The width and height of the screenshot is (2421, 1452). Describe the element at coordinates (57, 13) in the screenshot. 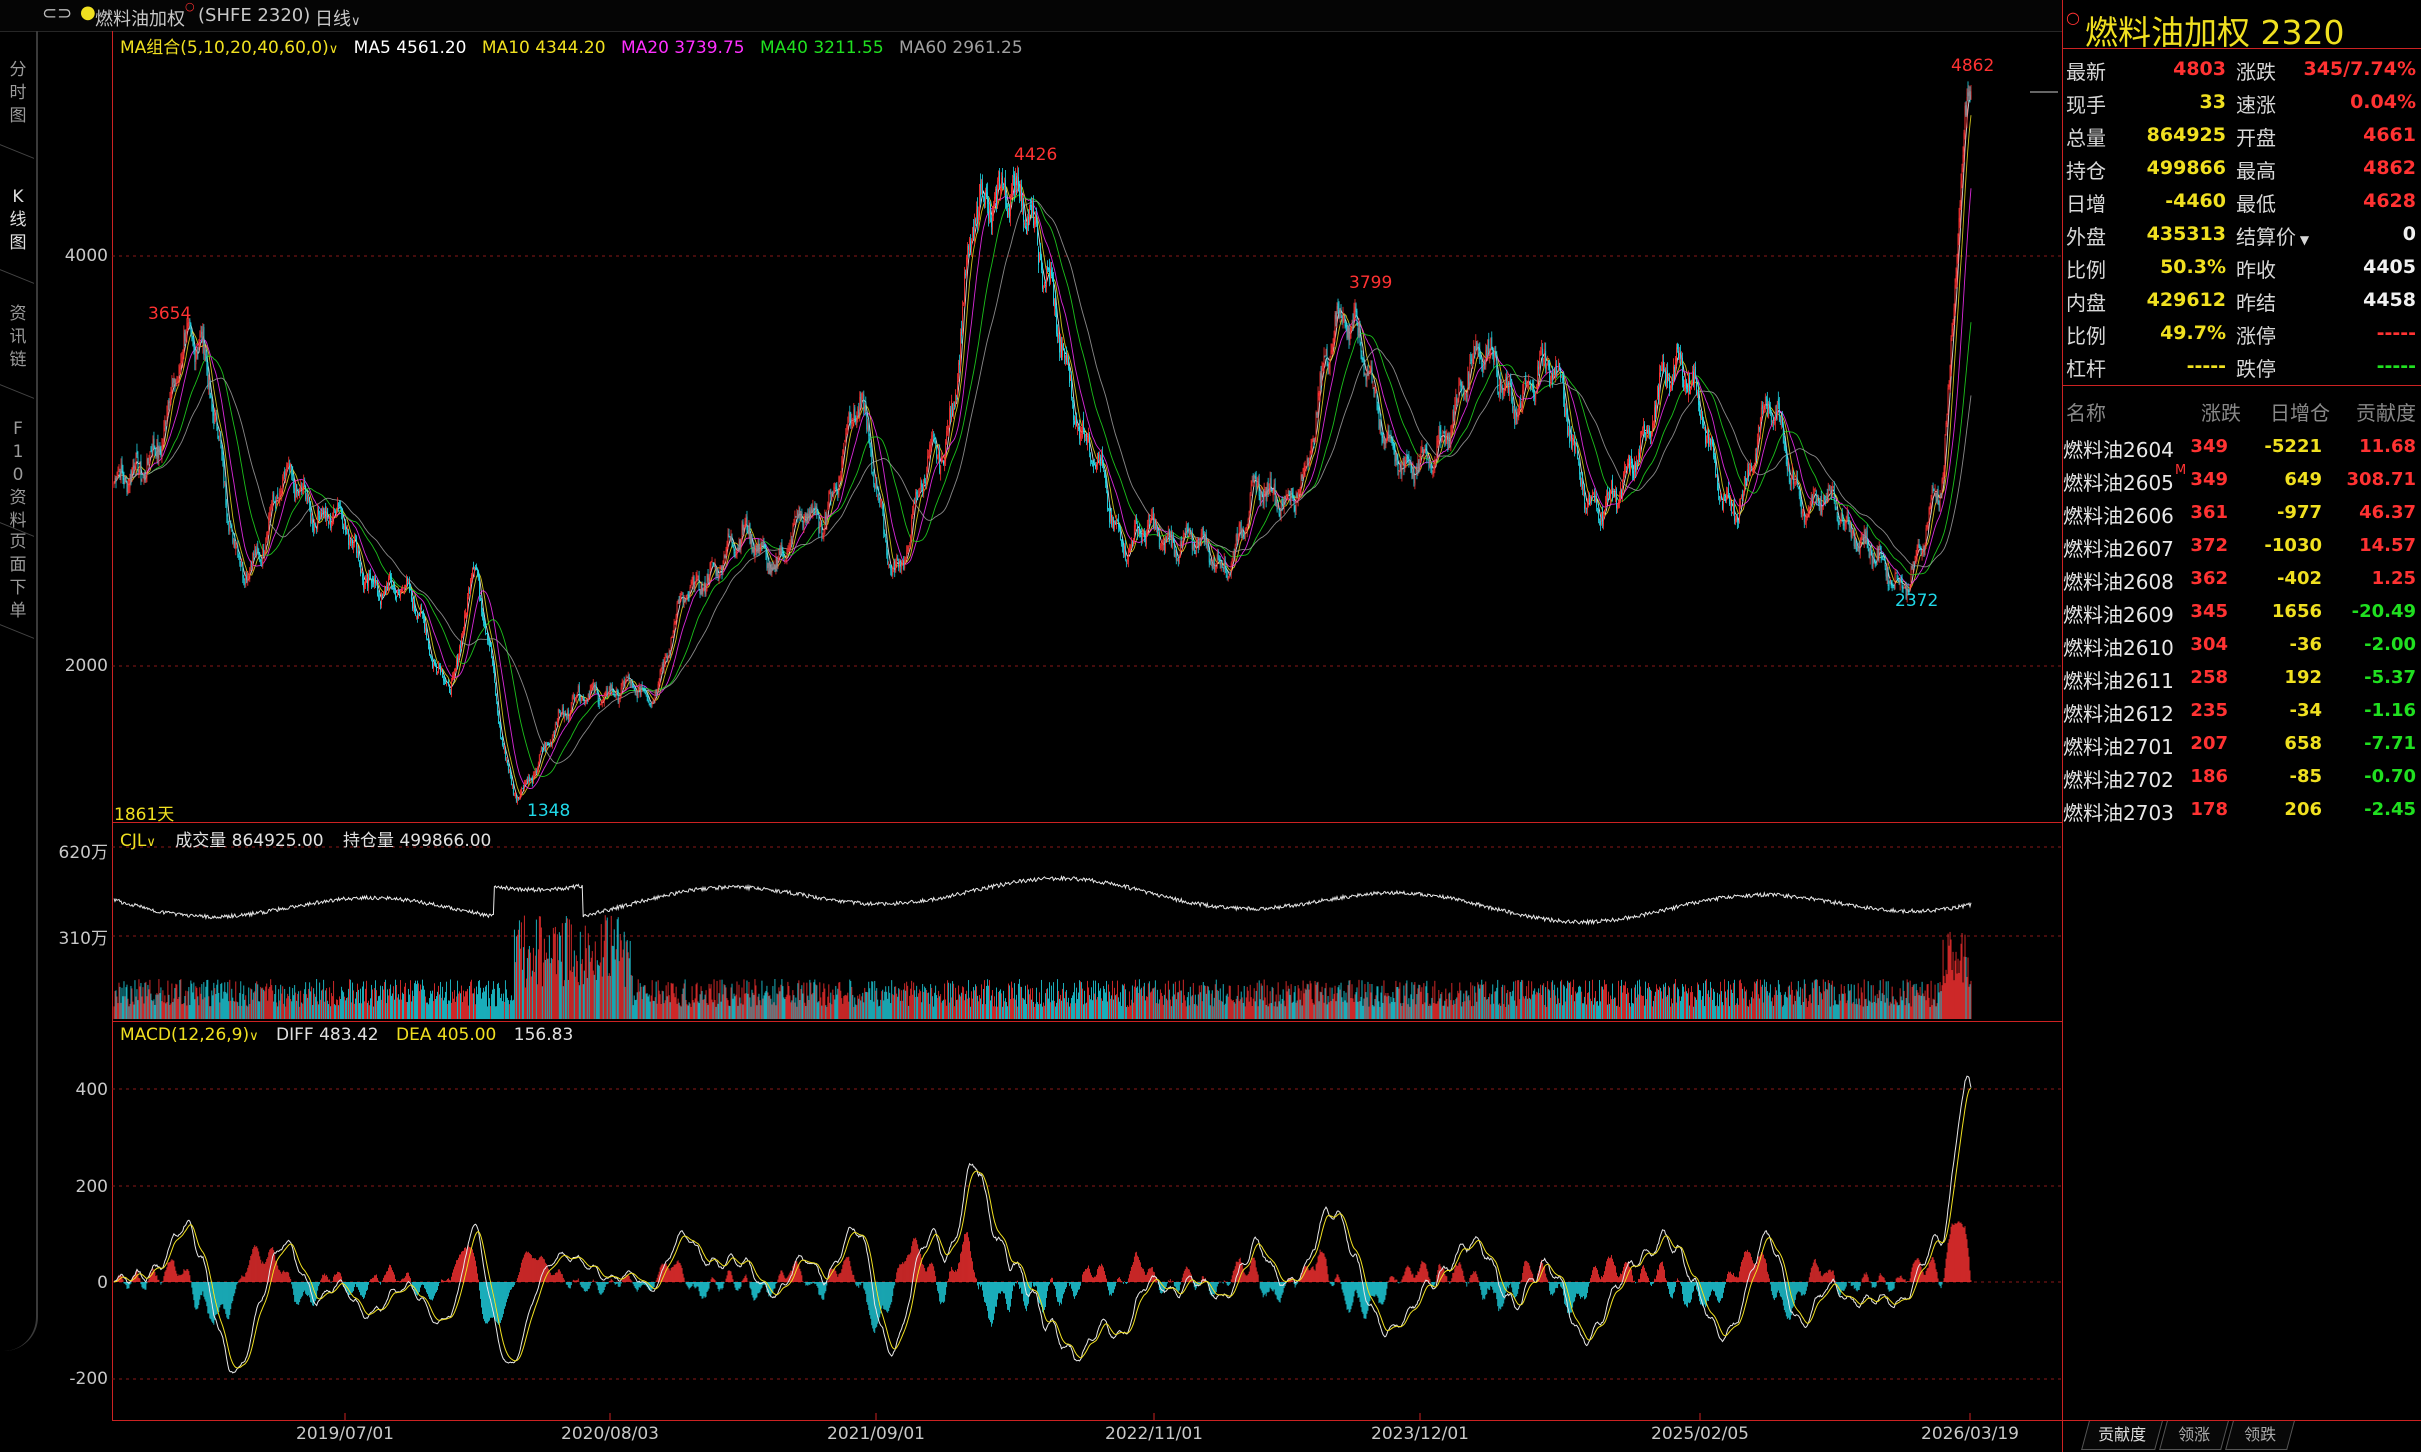

I see `link-icon: ⊂⊃` at that location.